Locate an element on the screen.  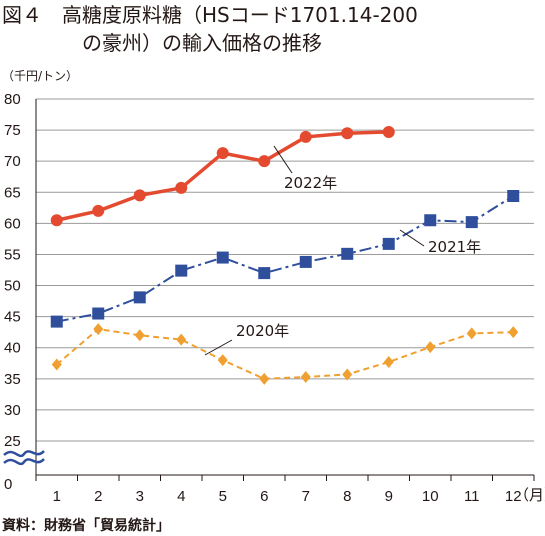
y-tick-label: 65 is located at coordinates (12, 192).